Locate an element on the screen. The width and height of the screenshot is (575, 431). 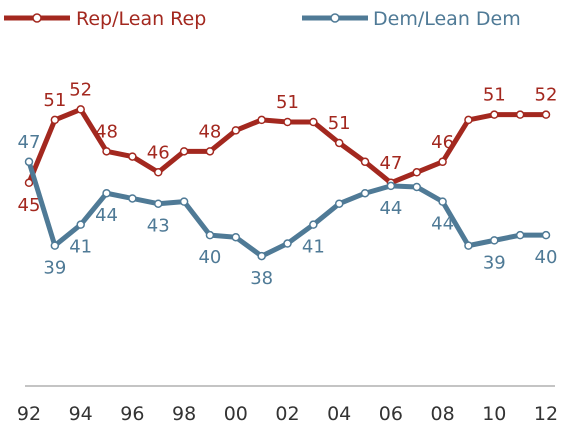
x-tick-label: 06 is located at coordinates (391, 414).